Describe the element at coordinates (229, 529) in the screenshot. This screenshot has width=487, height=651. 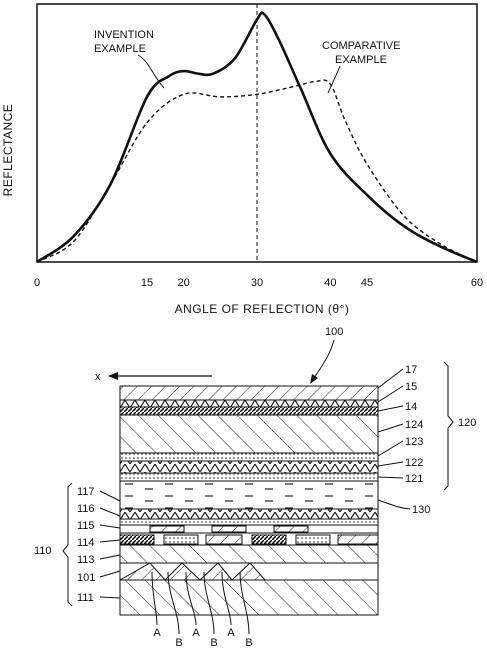
I see `layer-115-steps` at that location.